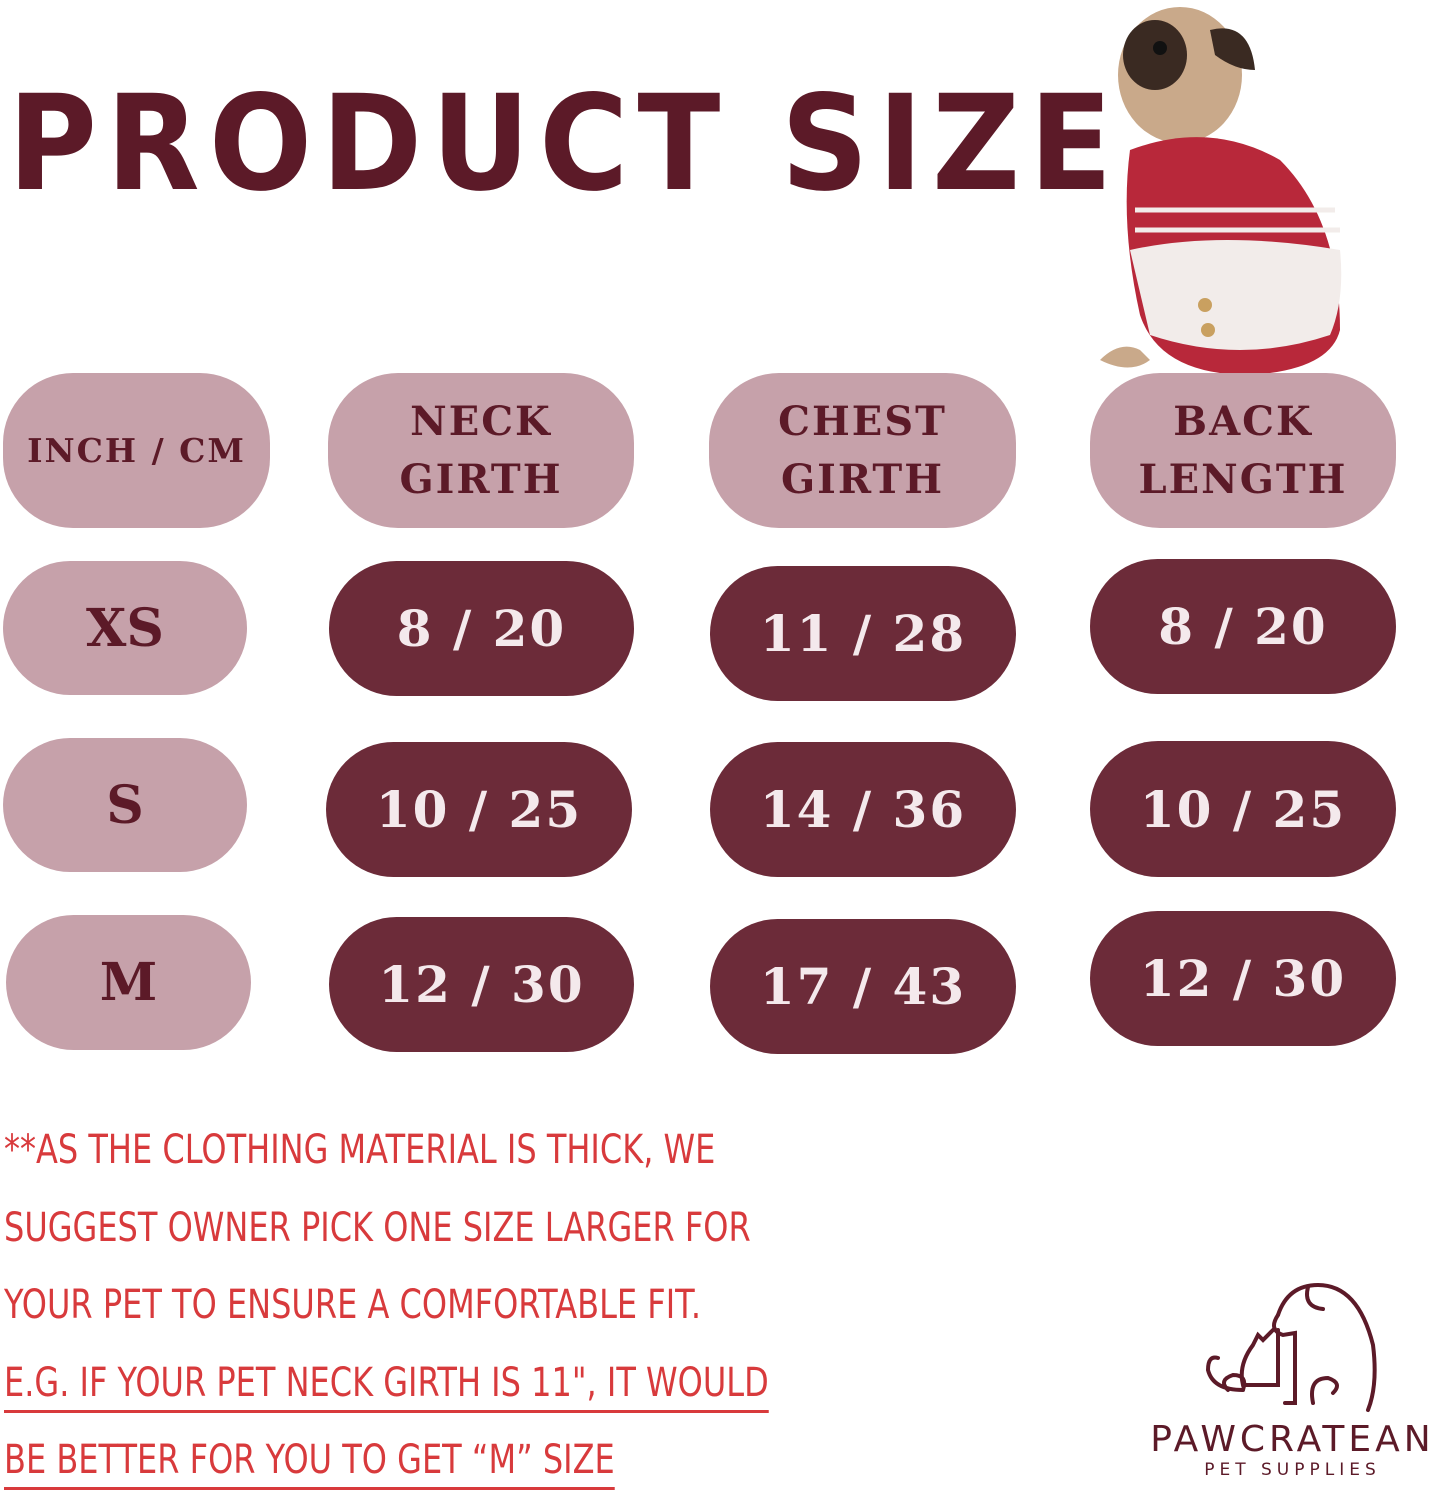 This screenshot has width=1445, height=1506. What do you see at coordinates (1291, 1347) in the screenshot?
I see `dog-and-cat-line-icon` at bounding box center [1291, 1347].